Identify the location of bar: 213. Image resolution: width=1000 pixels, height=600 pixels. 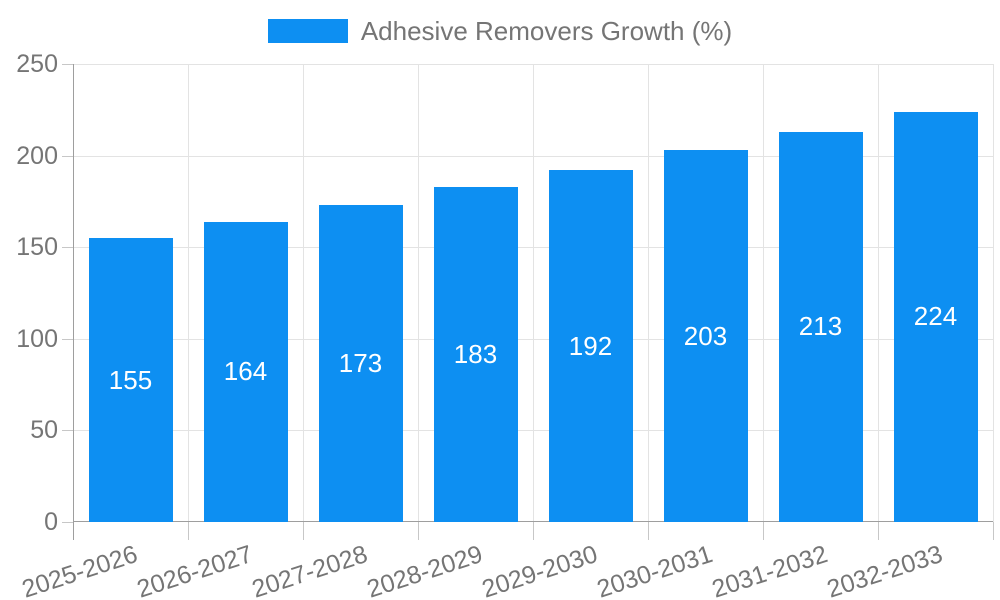
(820, 326).